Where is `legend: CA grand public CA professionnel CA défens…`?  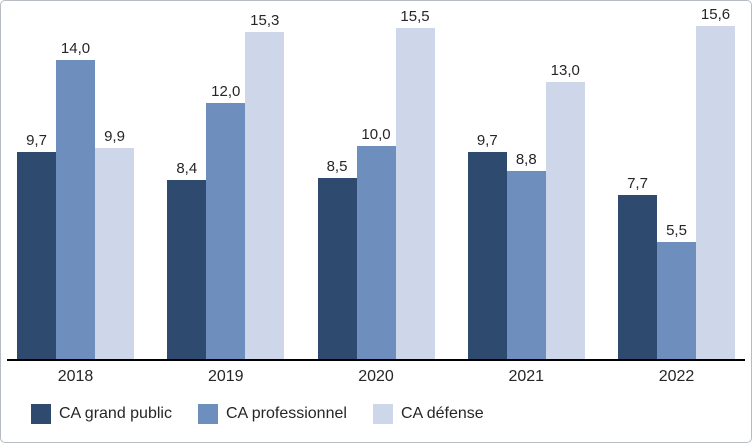 legend: CA grand public CA professionnel CA défens… is located at coordinates (376, 414).